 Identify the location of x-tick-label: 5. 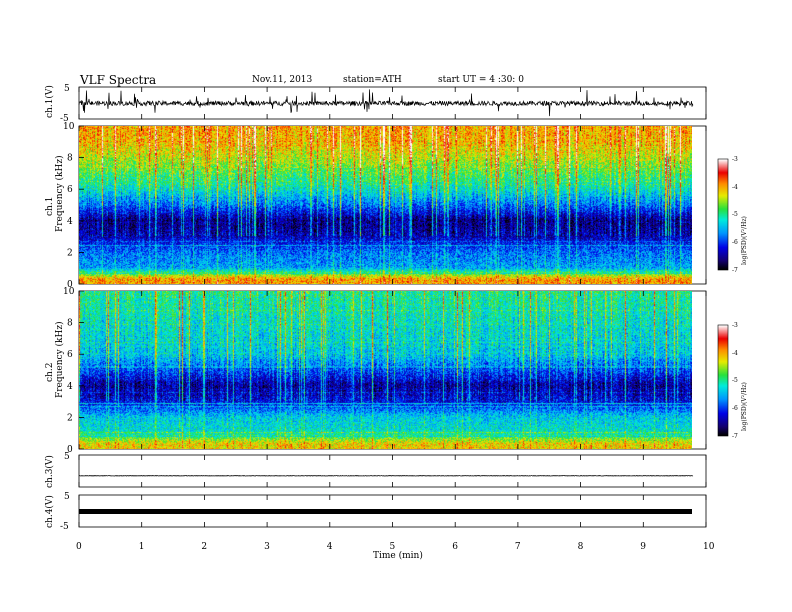
(393, 547).